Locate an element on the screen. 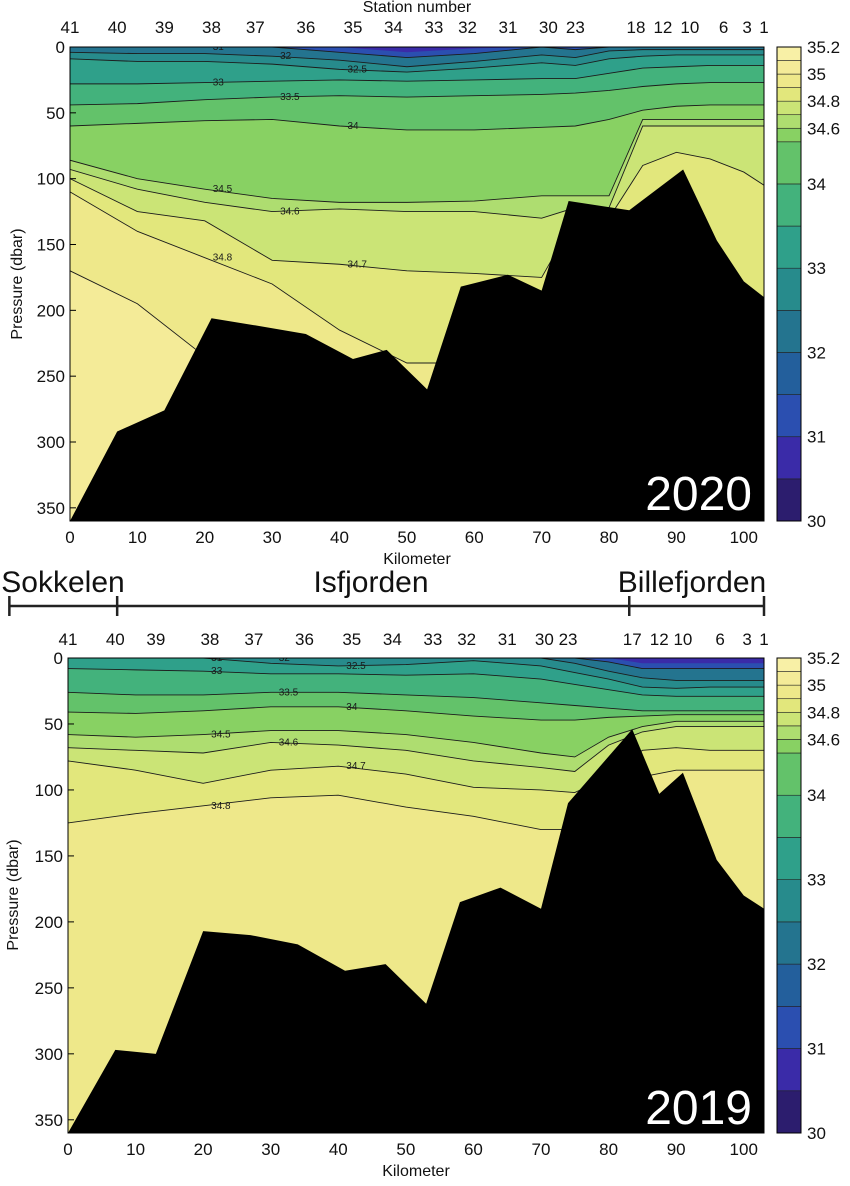 This screenshot has height=1186, width=850. year-label: 2020 is located at coordinates (698, 494).